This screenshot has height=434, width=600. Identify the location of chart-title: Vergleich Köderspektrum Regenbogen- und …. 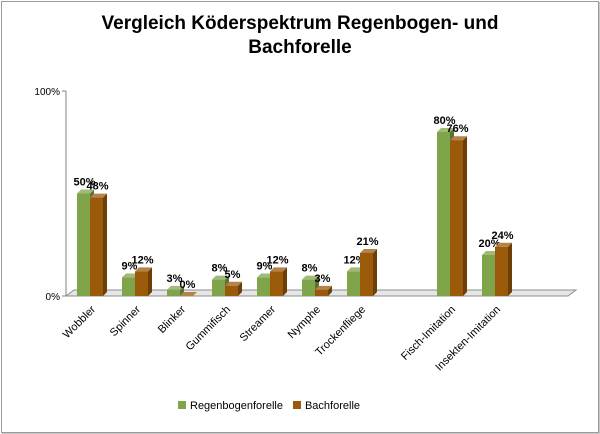
(300, 36).